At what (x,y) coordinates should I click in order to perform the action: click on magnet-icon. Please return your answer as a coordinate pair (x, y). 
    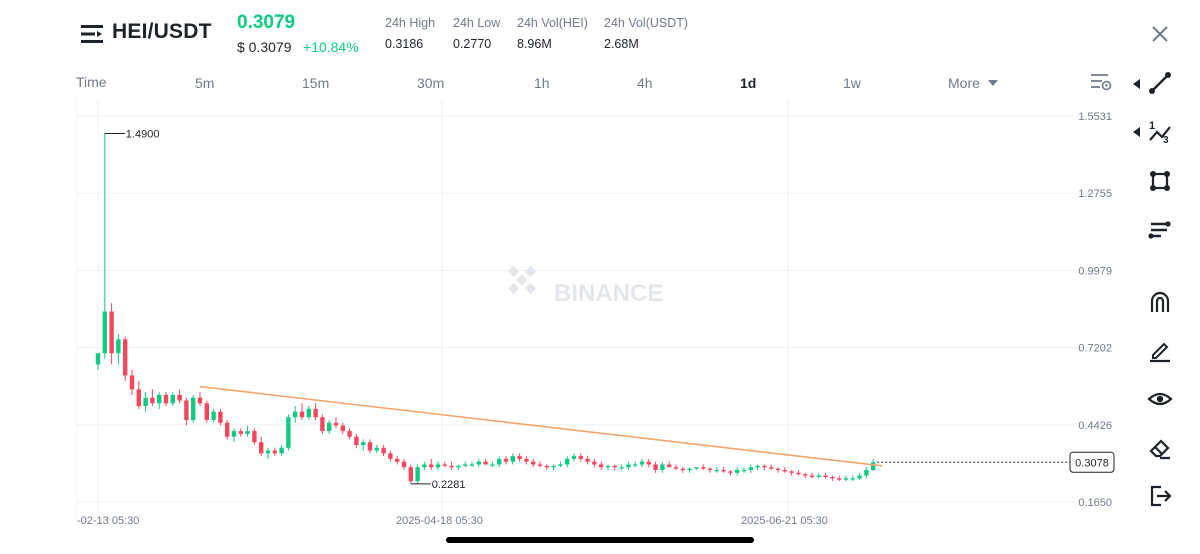
    Looking at the image, I should click on (1160, 302).